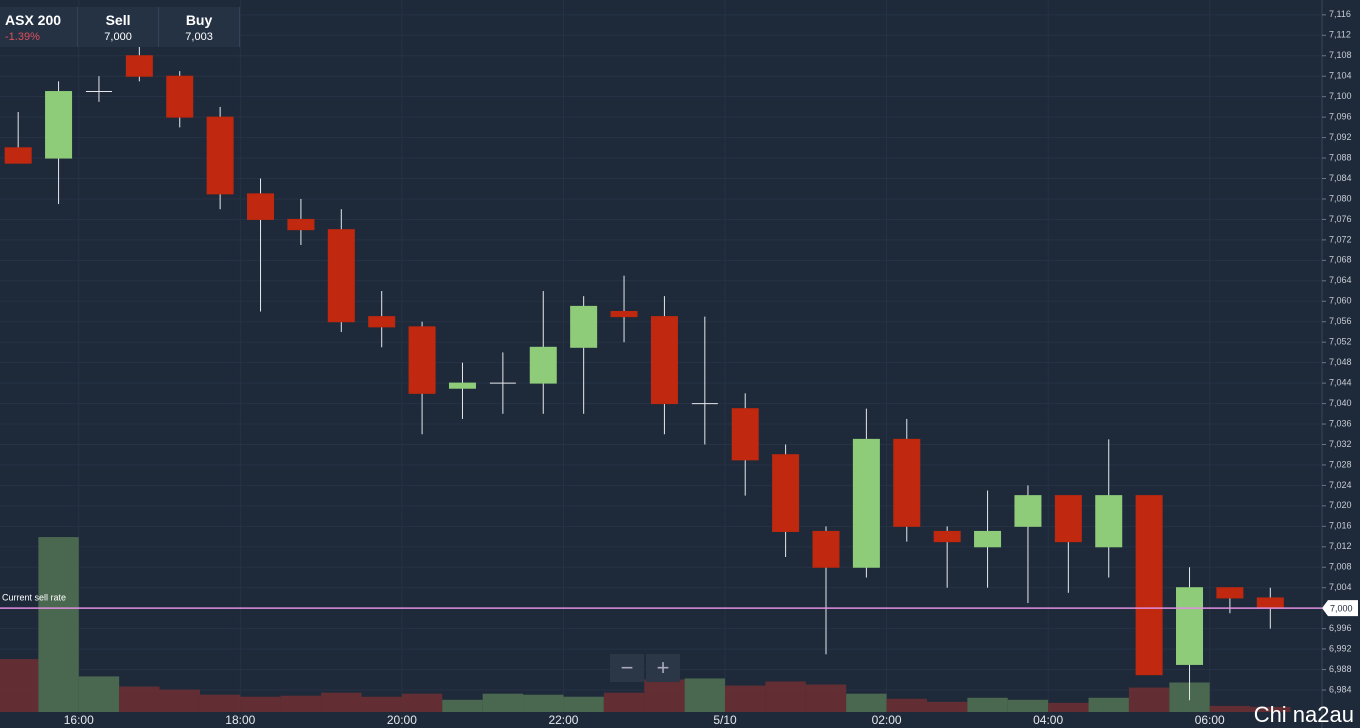 The height and width of the screenshot is (728, 1360). What do you see at coordinates (240, 720) in the screenshot?
I see `x-tick-label: 18:00` at bounding box center [240, 720].